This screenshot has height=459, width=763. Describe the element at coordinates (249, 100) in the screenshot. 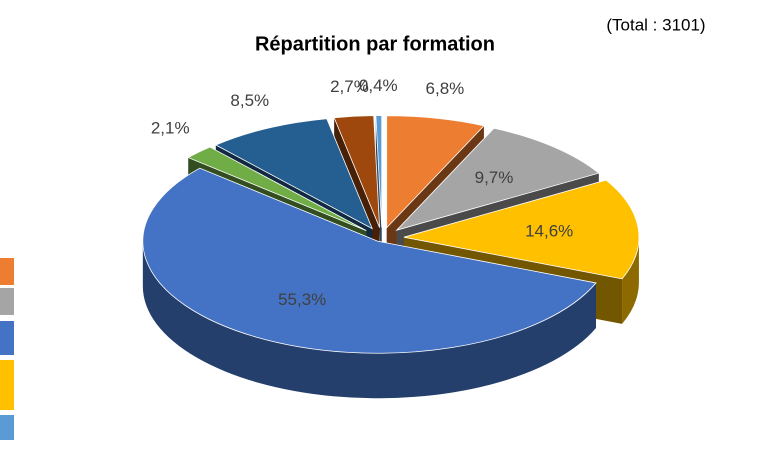

I see `data-label: 8,5%` at that location.